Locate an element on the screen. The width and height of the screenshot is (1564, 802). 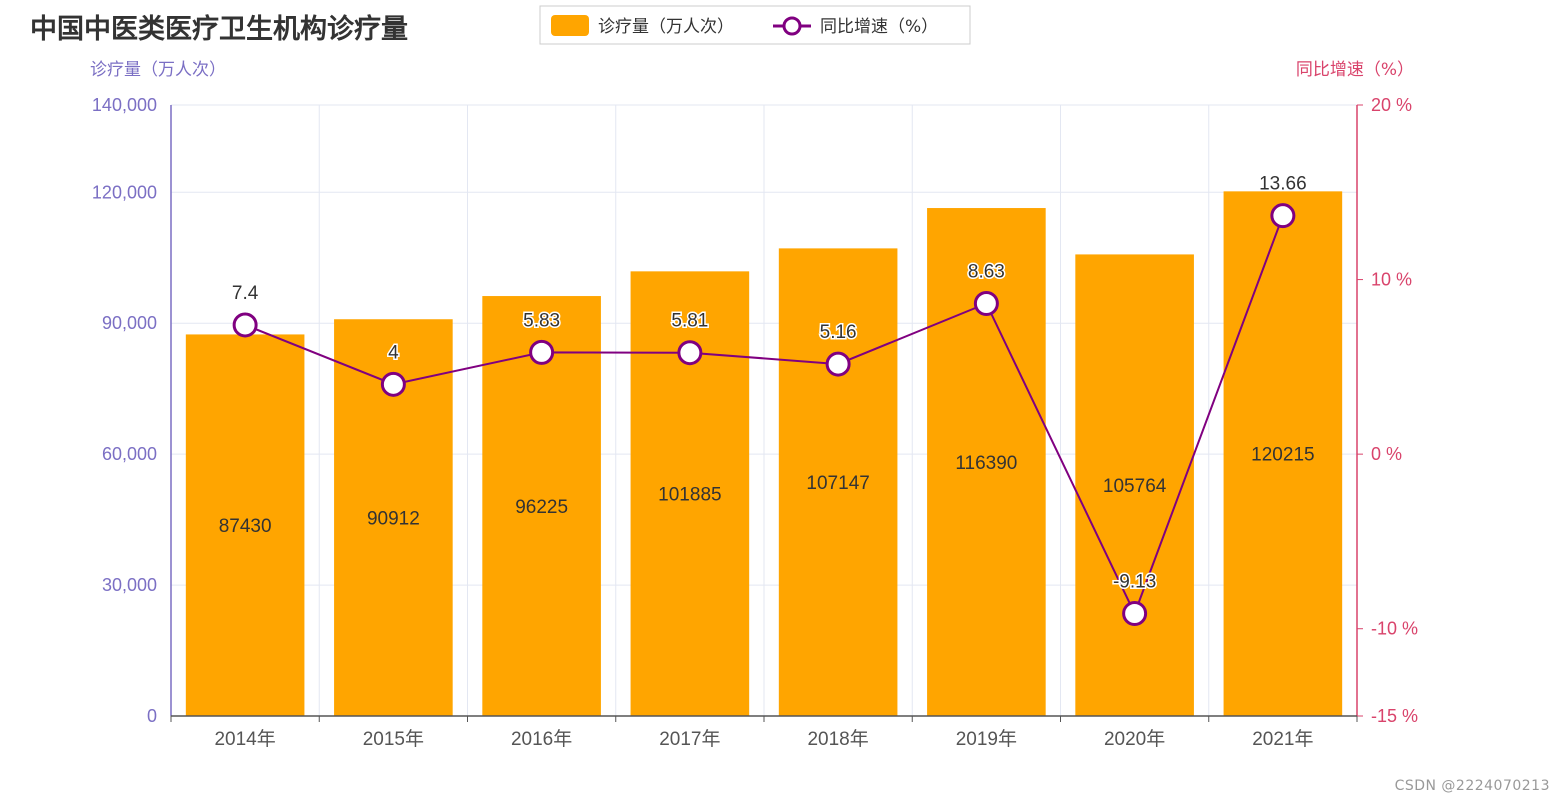
growth-value-label: 5.81 is located at coordinates (689, 321).